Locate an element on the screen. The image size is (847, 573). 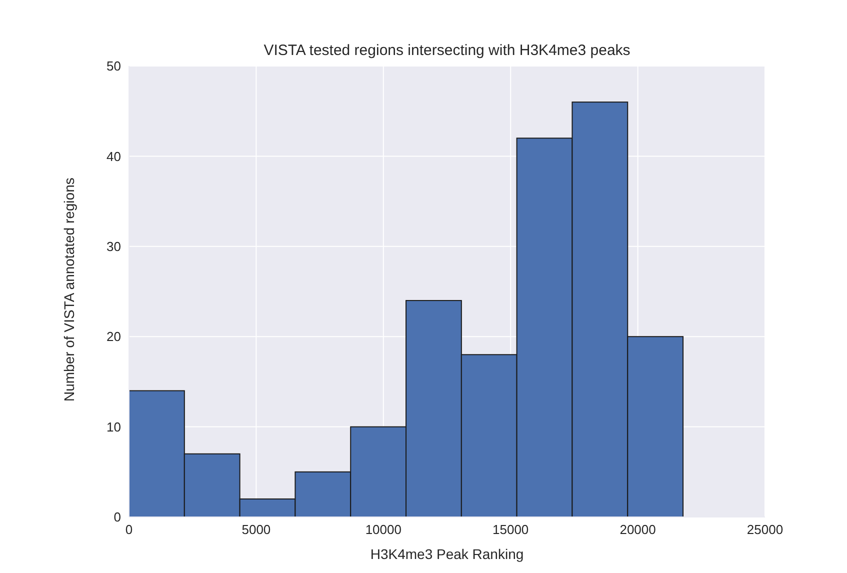
x-axis-title: H3K4me3 Peak Ranking is located at coordinates (447, 554).